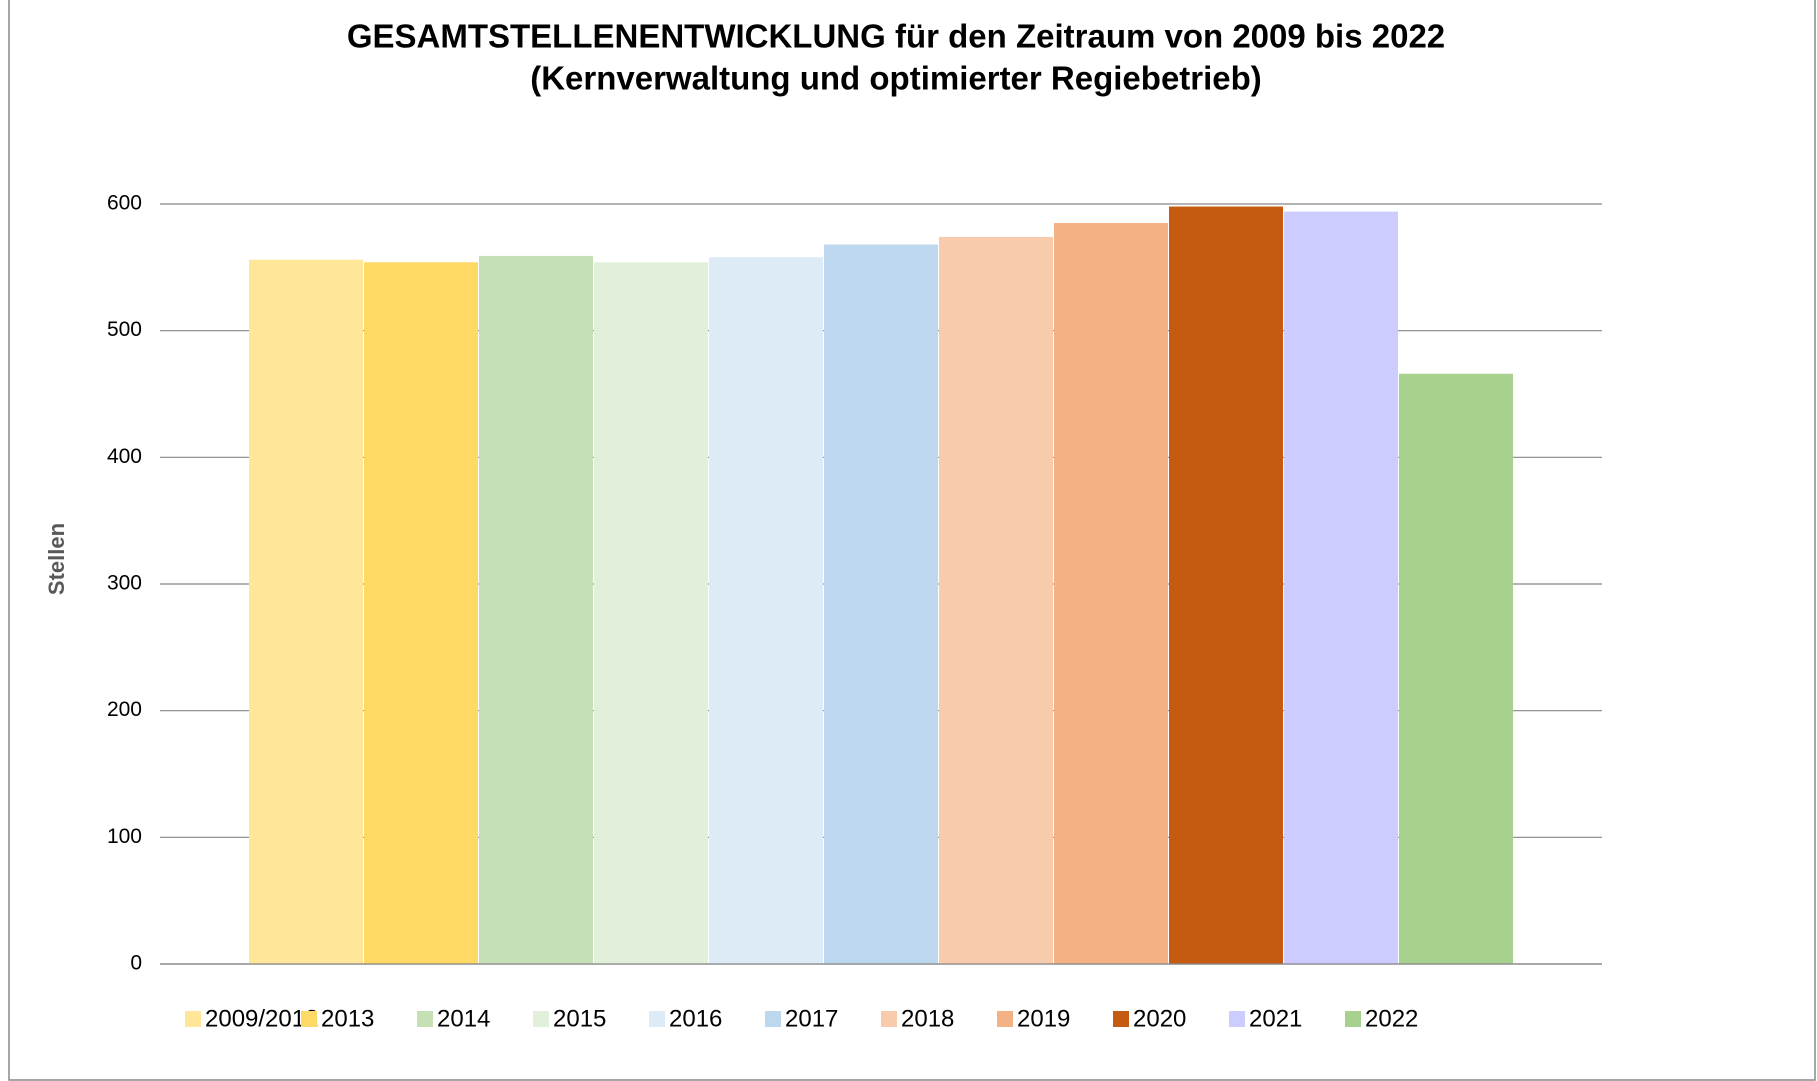 This screenshot has width=1817, height=1081. What do you see at coordinates (124, 709) in the screenshot?
I see `y-tick-label: 200` at bounding box center [124, 709].